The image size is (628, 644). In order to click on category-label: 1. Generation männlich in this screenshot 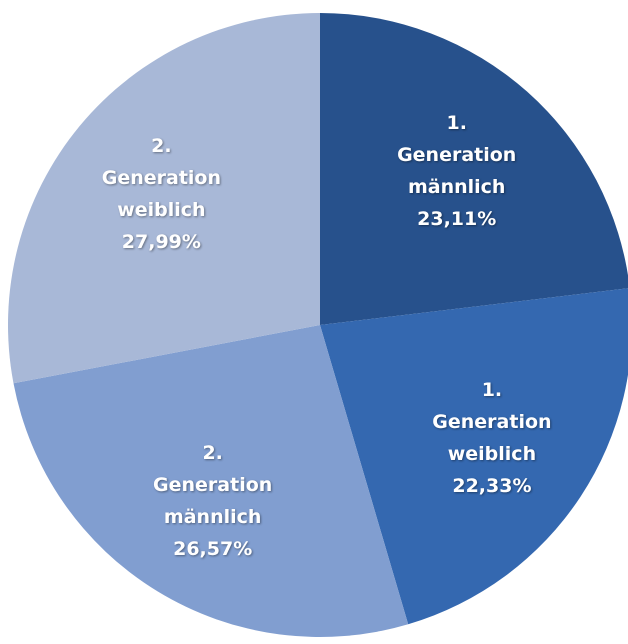, I will do `click(457, 155)`.